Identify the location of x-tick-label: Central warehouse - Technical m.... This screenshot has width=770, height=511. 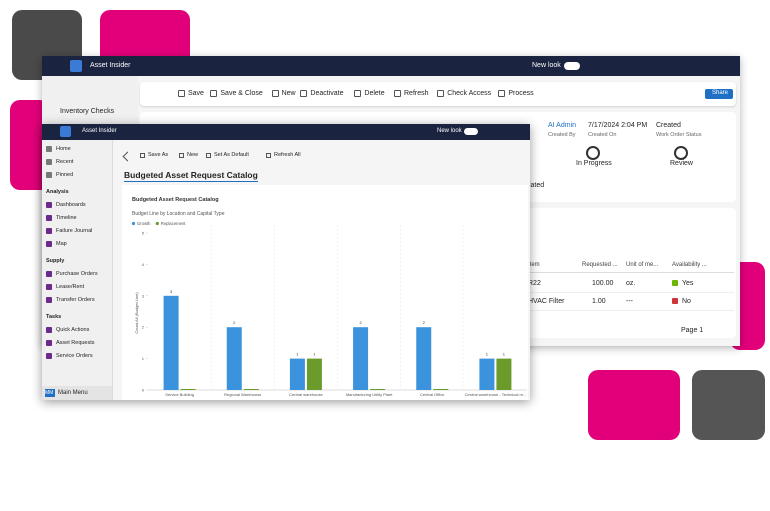
(496, 394).